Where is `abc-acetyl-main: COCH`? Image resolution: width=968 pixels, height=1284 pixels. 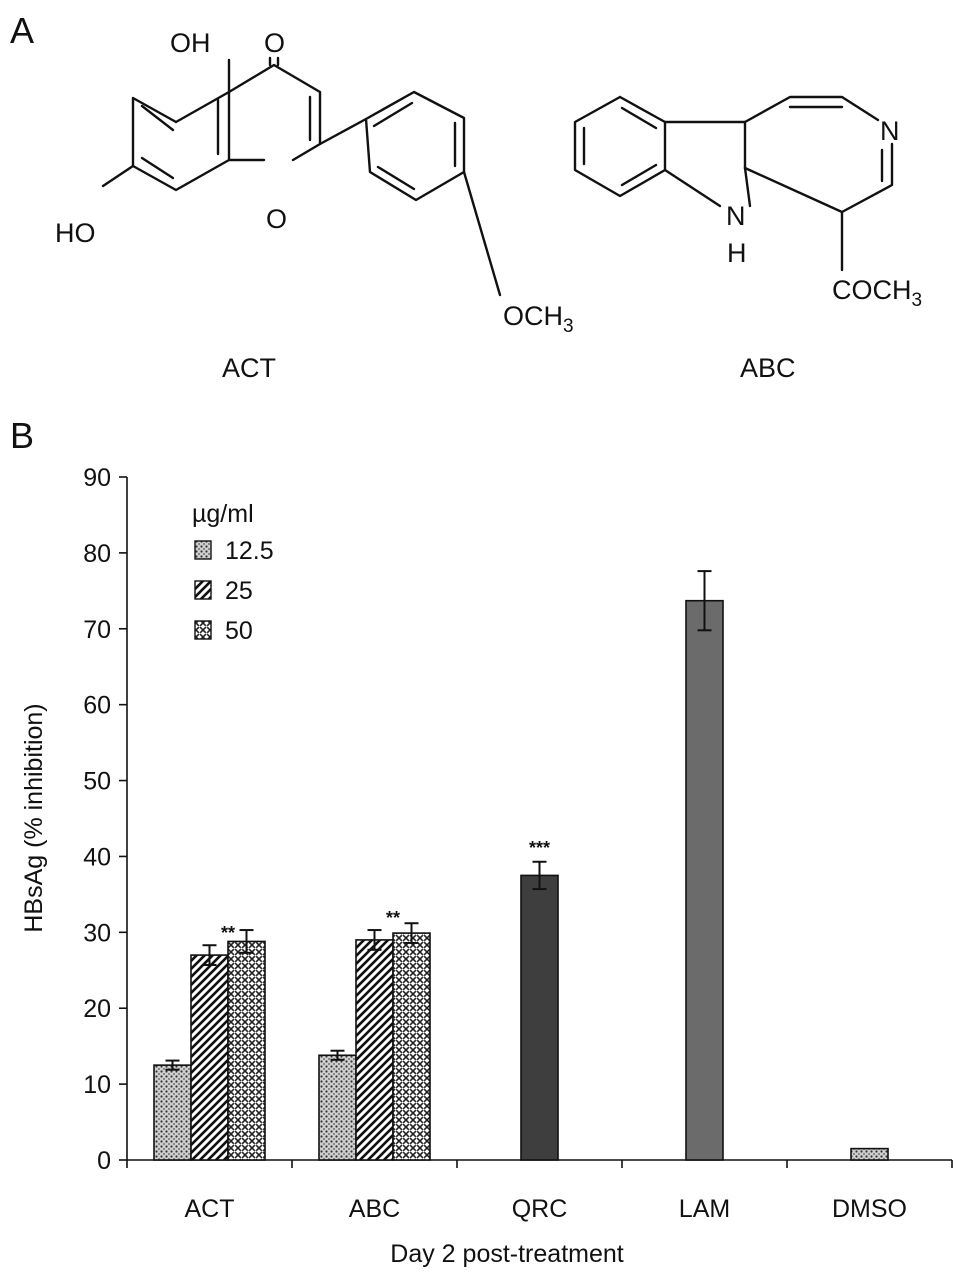
abc-acetyl-main: COCH is located at coordinates (872, 290).